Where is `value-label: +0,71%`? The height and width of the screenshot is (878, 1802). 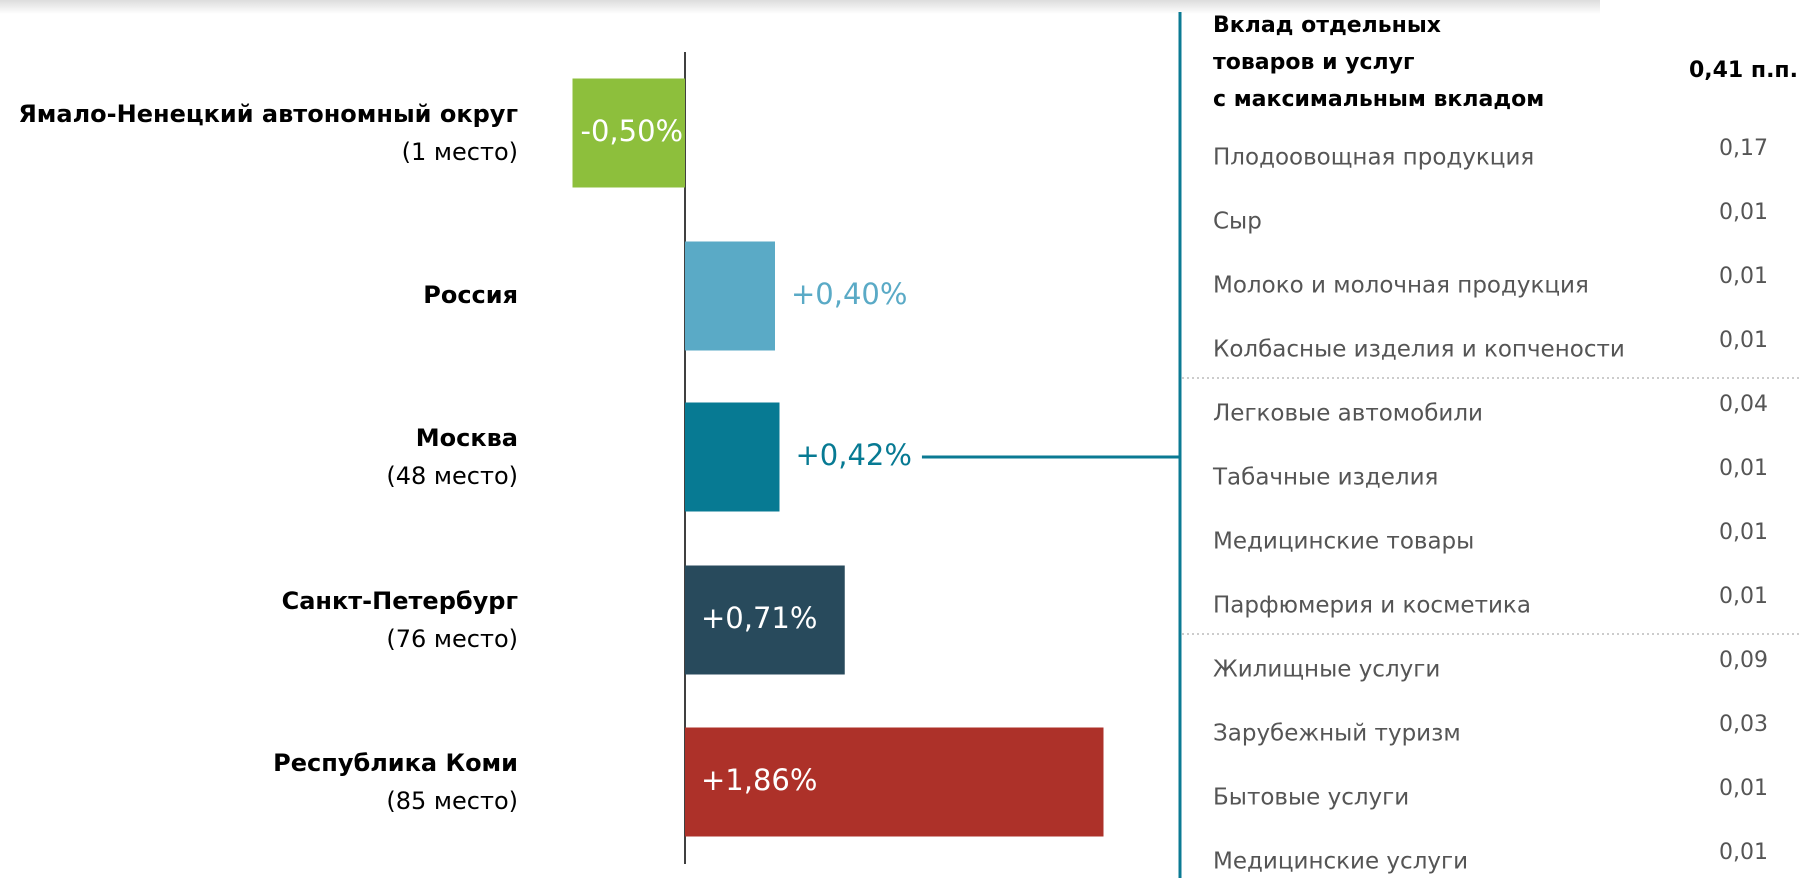
value-label: +0,71% is located at coordinates (759, 618).